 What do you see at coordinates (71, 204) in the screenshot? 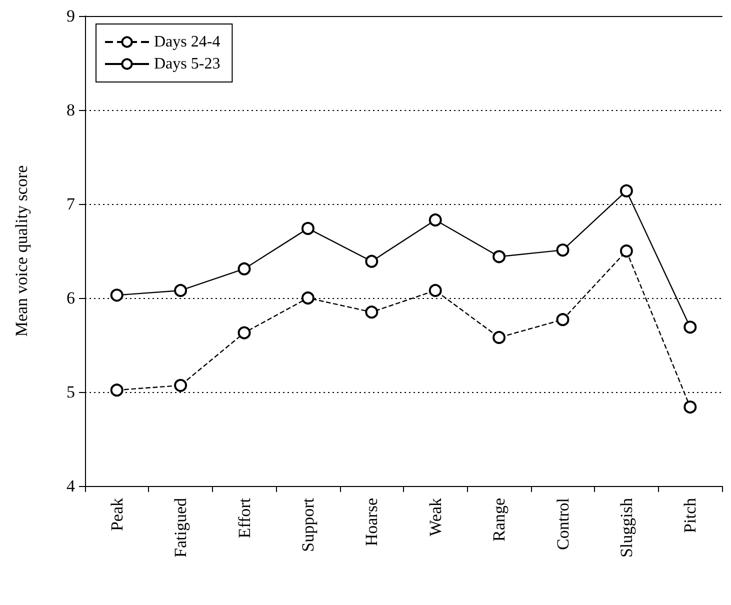
I see `y-tick-label: 7` at bounding box center [71, 204].